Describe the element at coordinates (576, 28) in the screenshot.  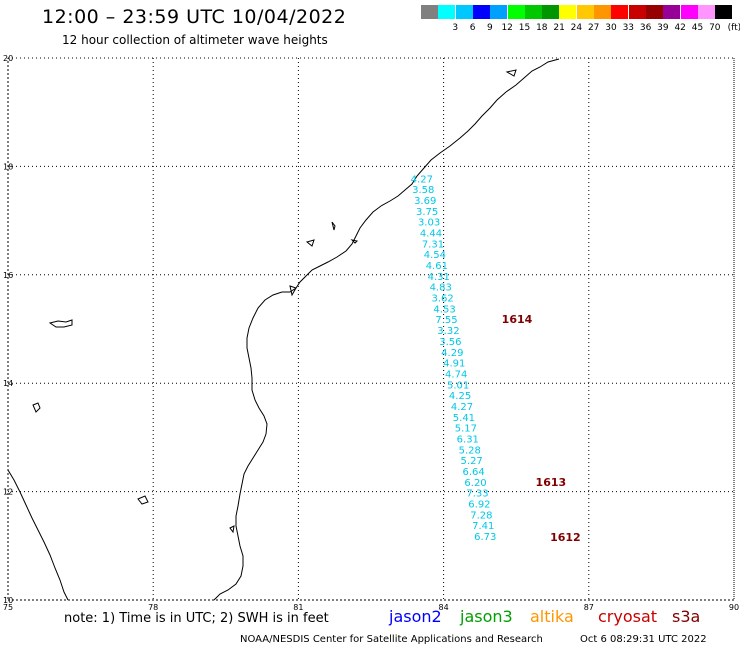
I see `legend-label: 24` at that location.